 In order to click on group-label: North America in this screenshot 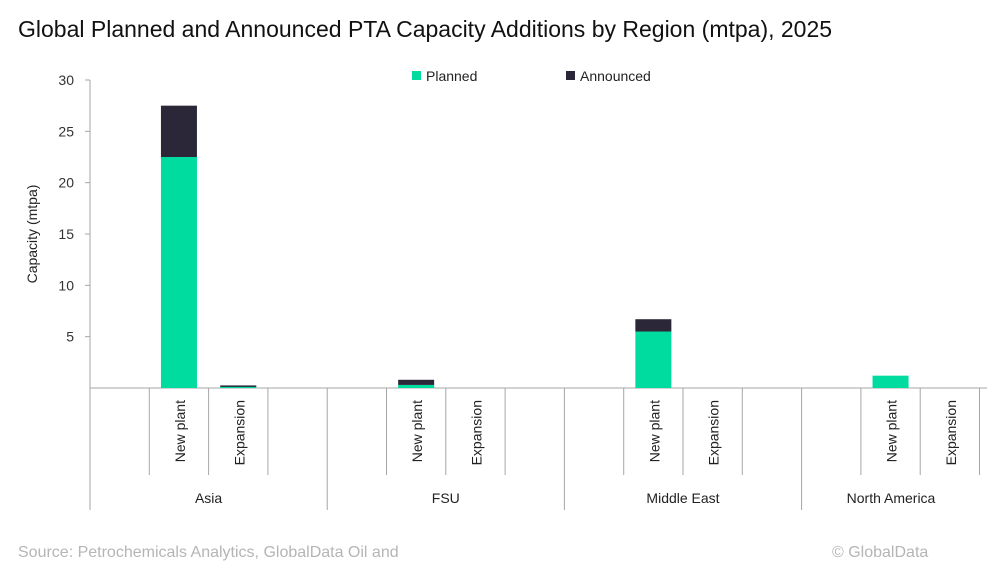, I will do `click(891, 498)`.